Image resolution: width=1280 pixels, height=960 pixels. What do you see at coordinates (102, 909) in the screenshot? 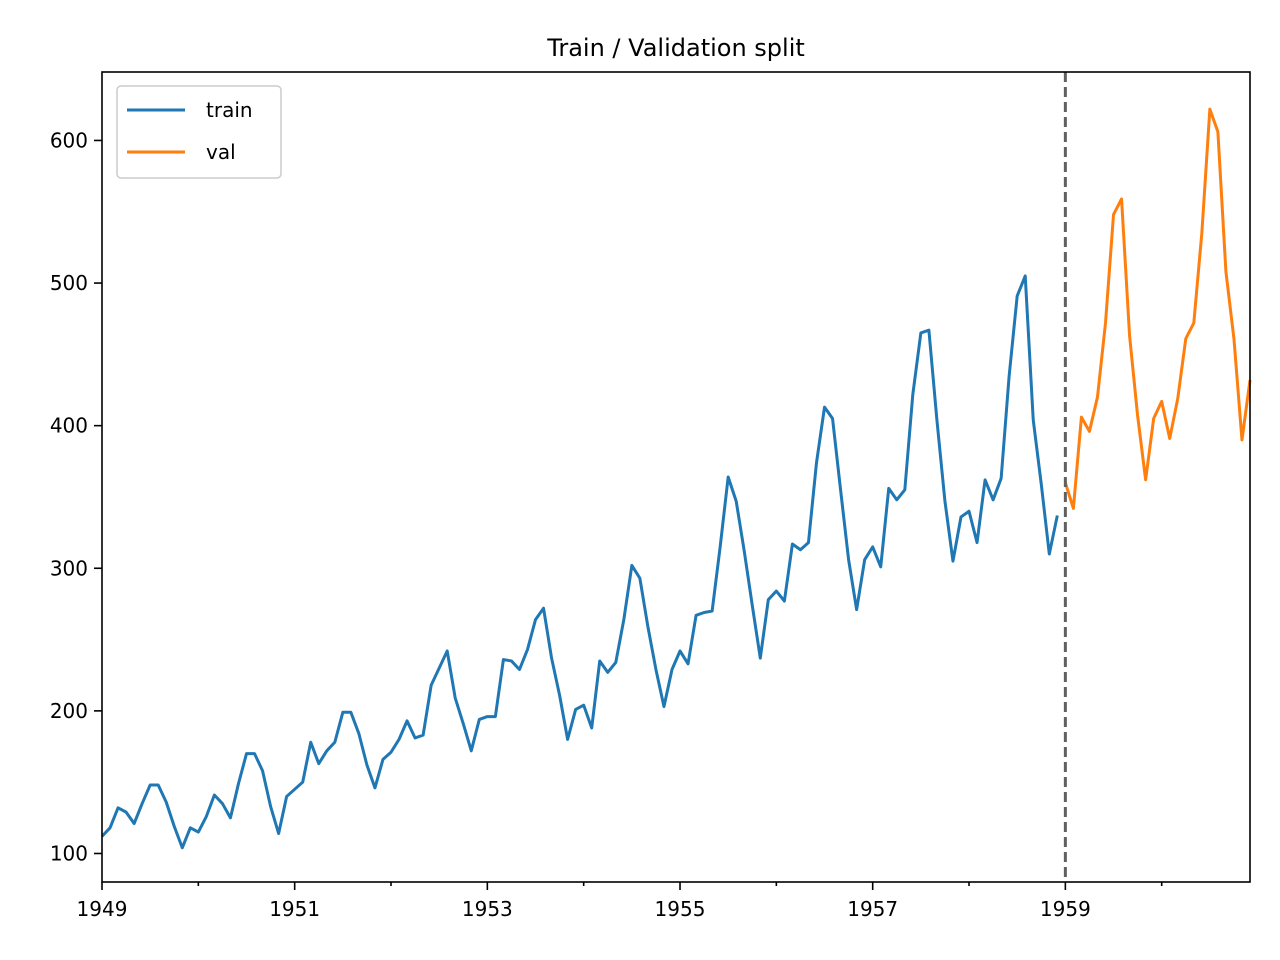
I see `x-tick-label: 1949` at bounding box center [102, 909].